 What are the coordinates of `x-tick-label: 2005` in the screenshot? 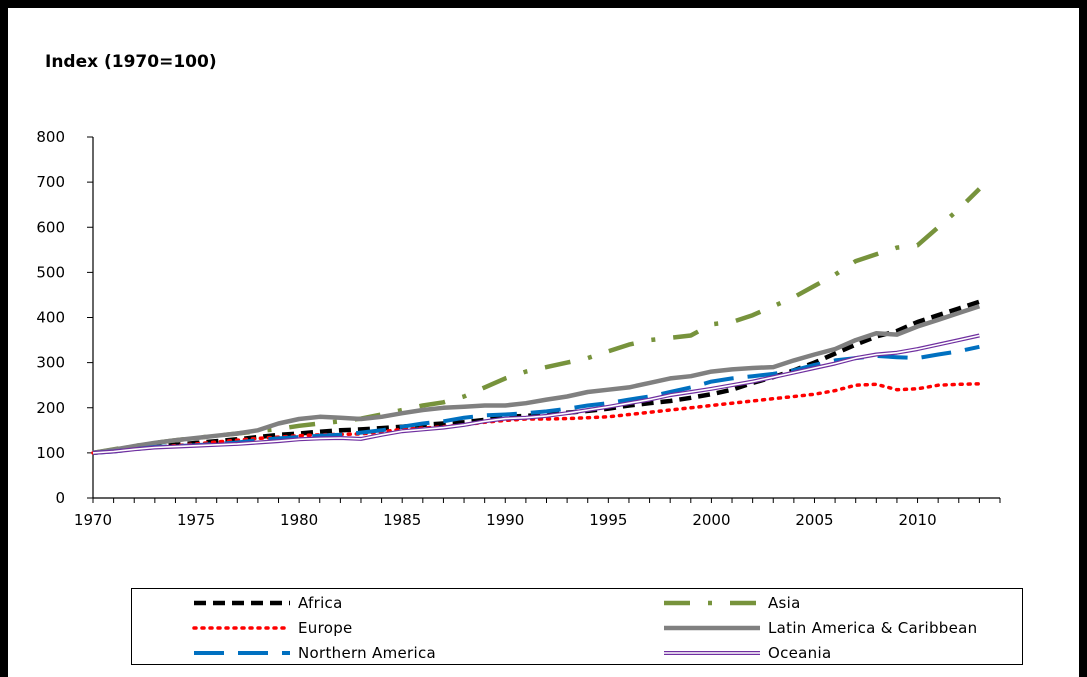 It's located at (814, 520).